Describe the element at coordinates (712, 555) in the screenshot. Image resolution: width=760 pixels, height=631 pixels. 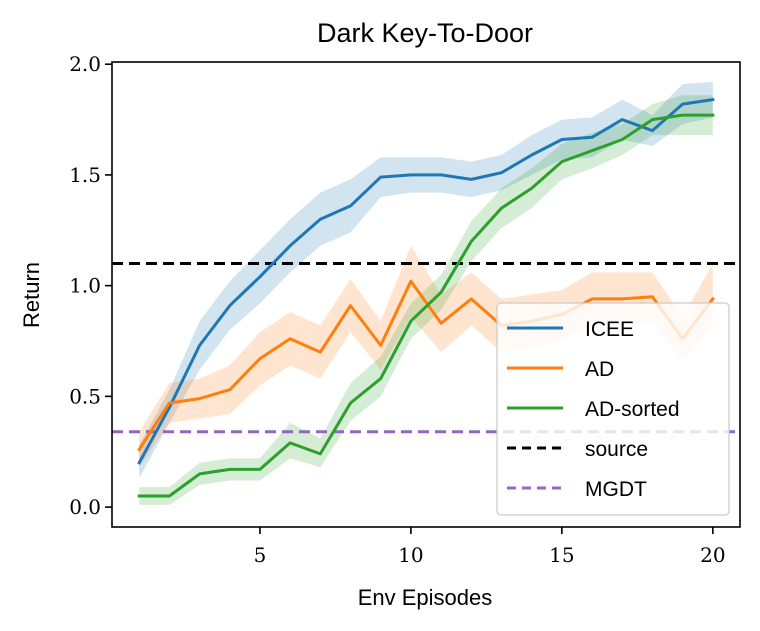
I see `x-tick-label: 20` at that location.